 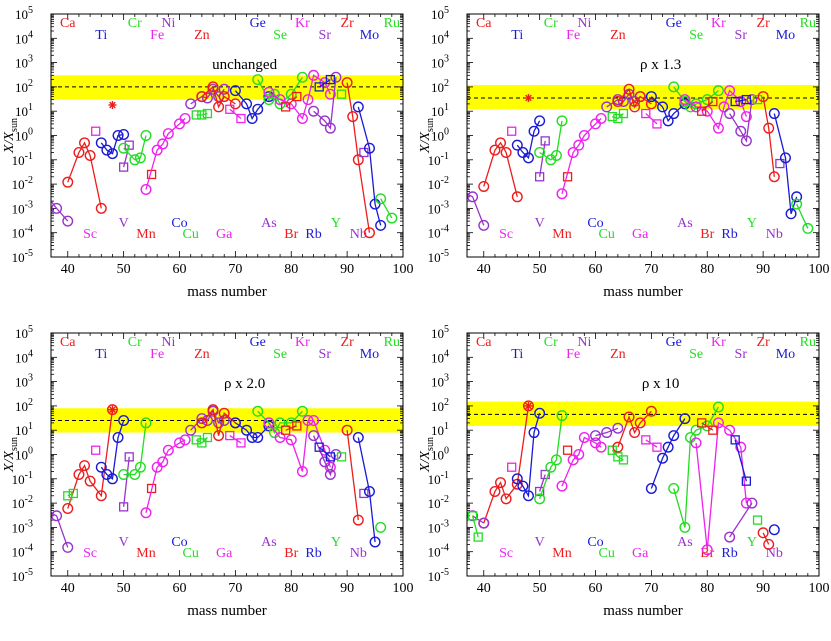 What do you see at coordinates (438, 575) in the screenshot?
I see `y-tick-label: 10⁻⁵` at bounding box center [438, 575].